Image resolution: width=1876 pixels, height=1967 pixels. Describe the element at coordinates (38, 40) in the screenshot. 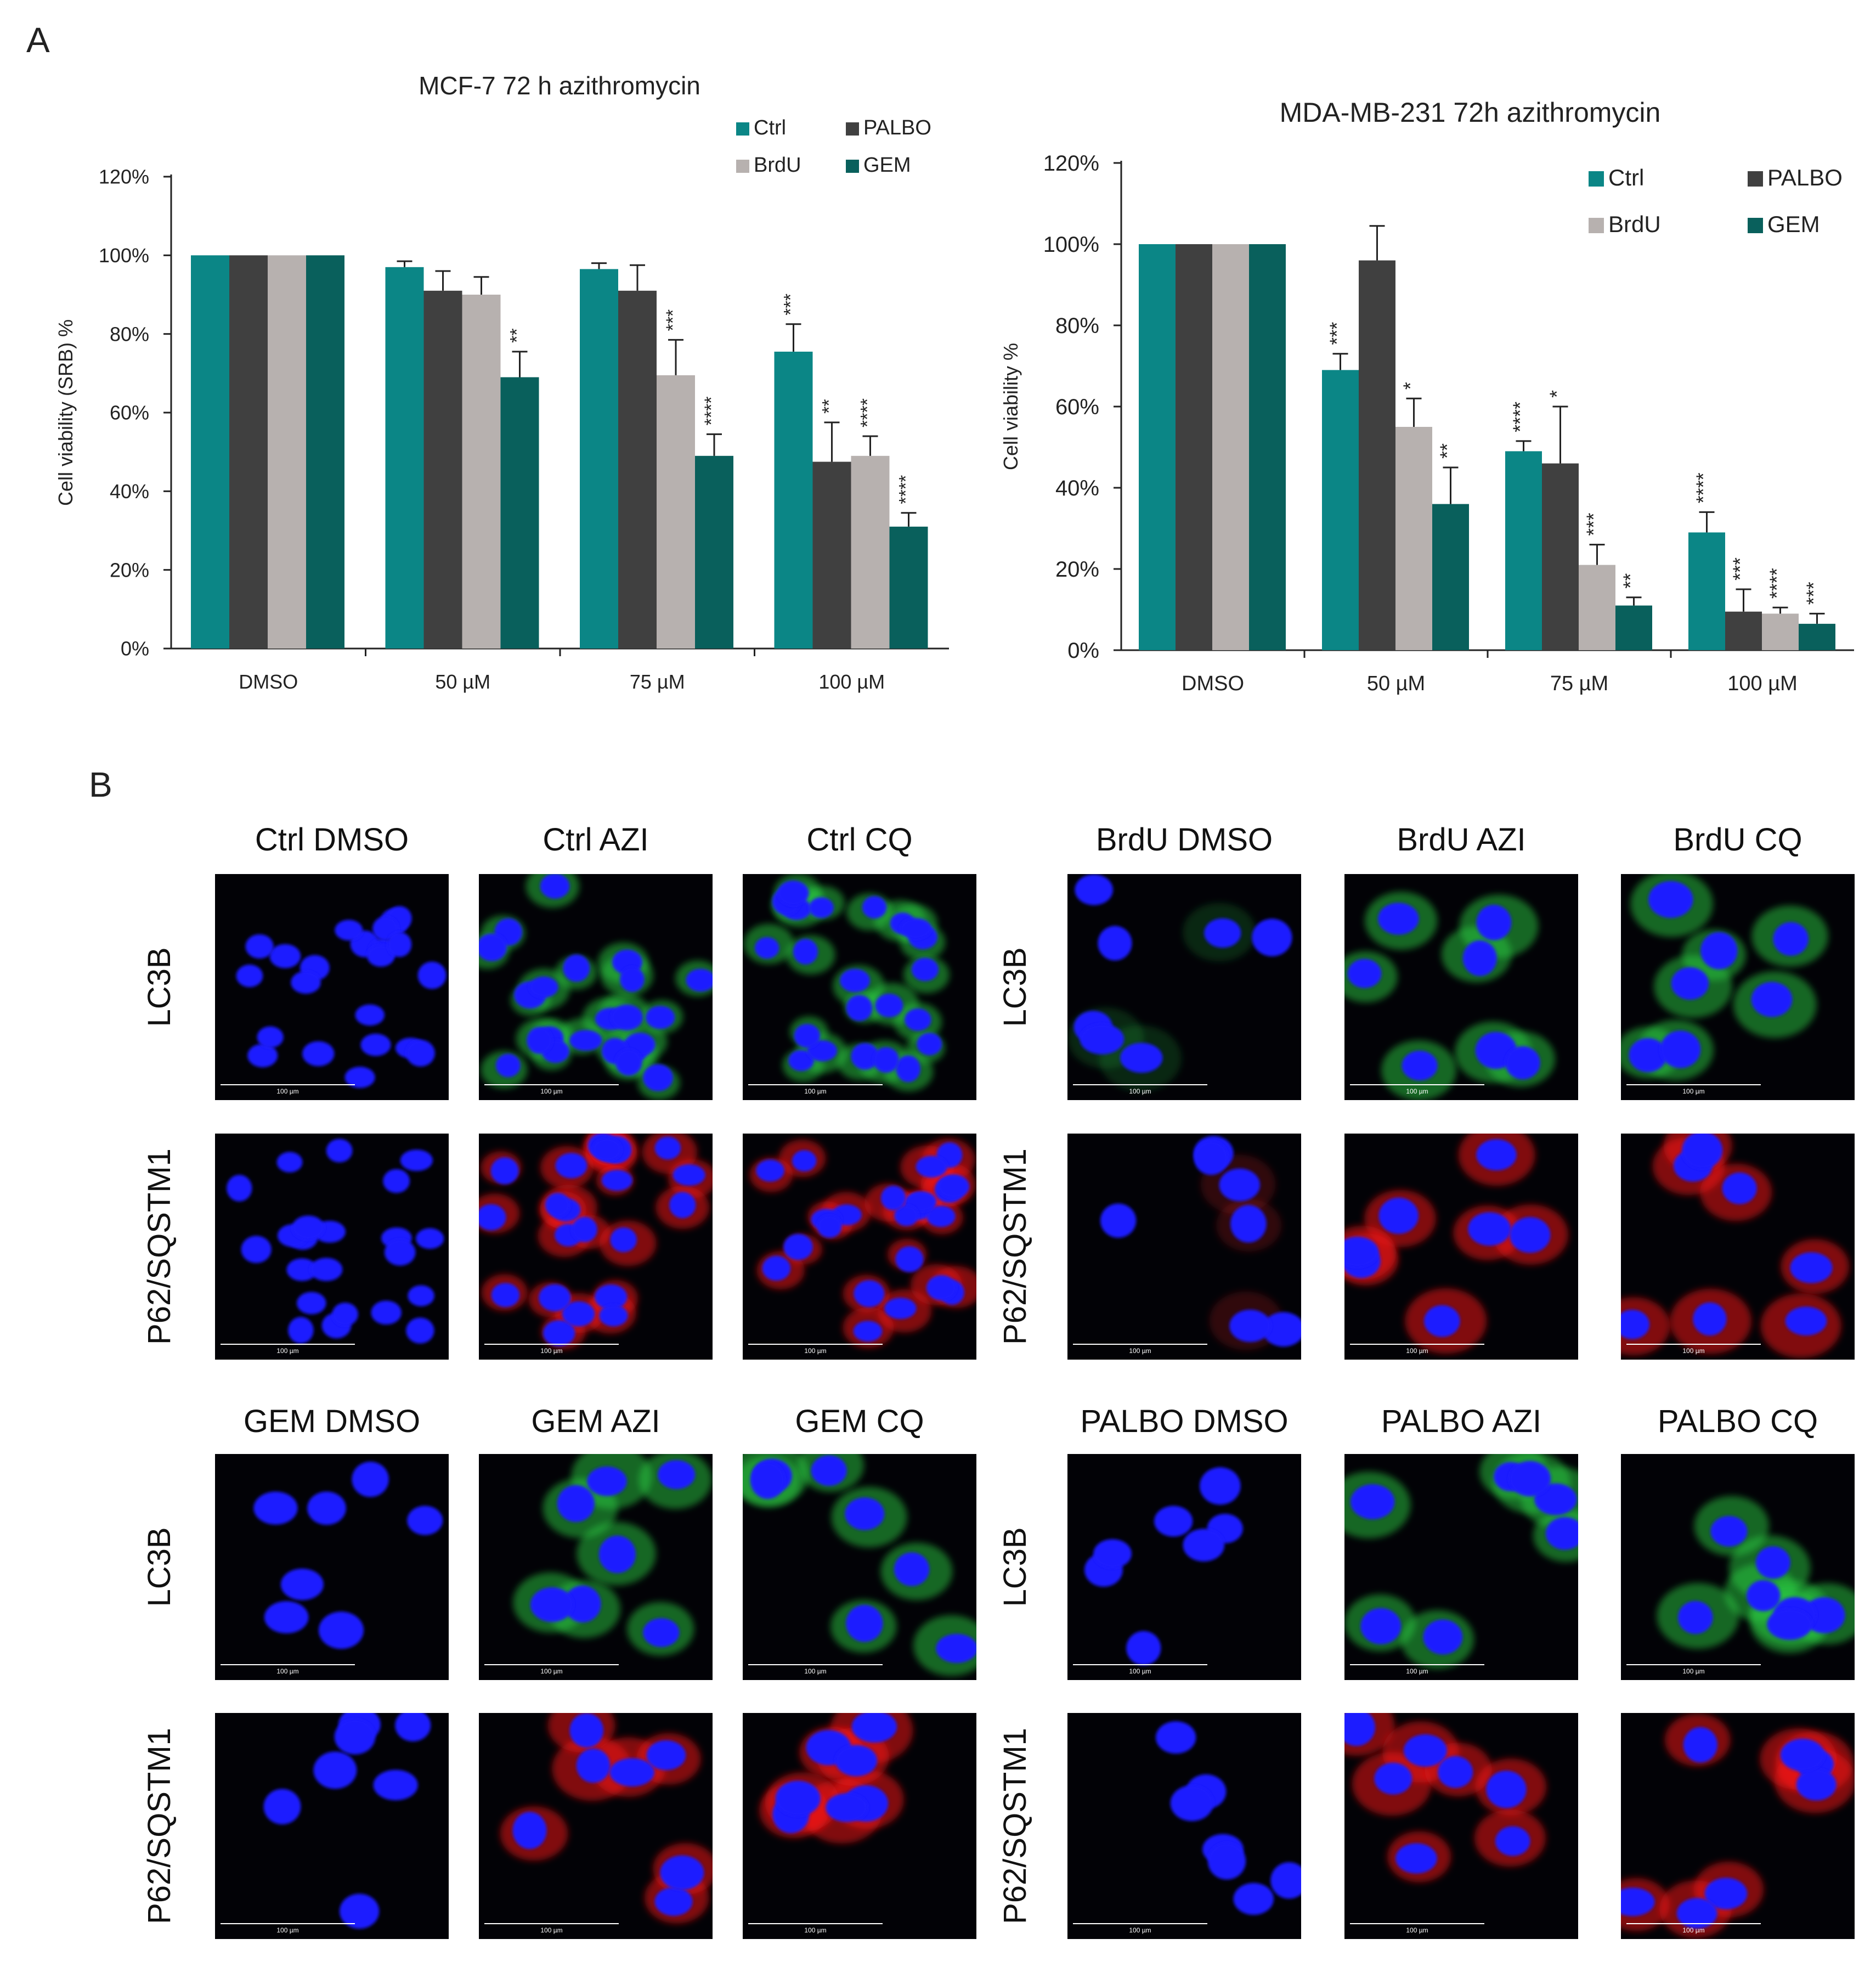

I see `panel-label-a: A` at that location.